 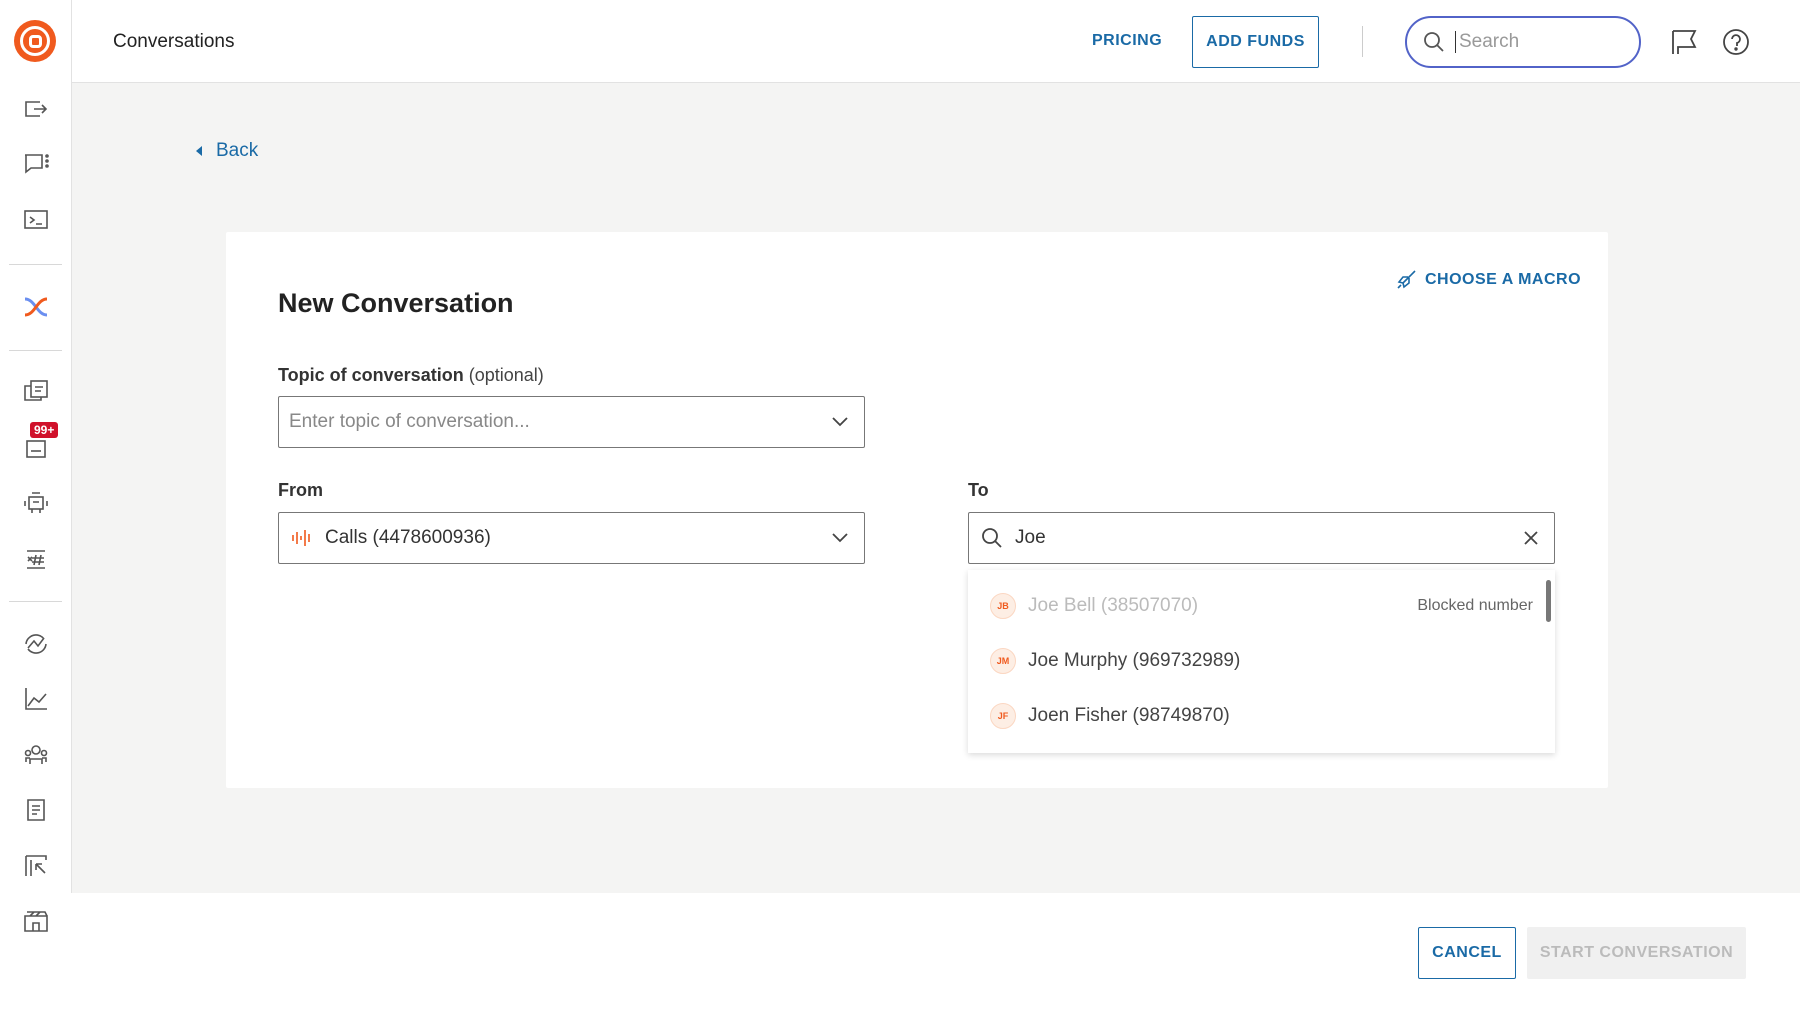 I want to click on terminal-icon, so click(x=36, y=220).